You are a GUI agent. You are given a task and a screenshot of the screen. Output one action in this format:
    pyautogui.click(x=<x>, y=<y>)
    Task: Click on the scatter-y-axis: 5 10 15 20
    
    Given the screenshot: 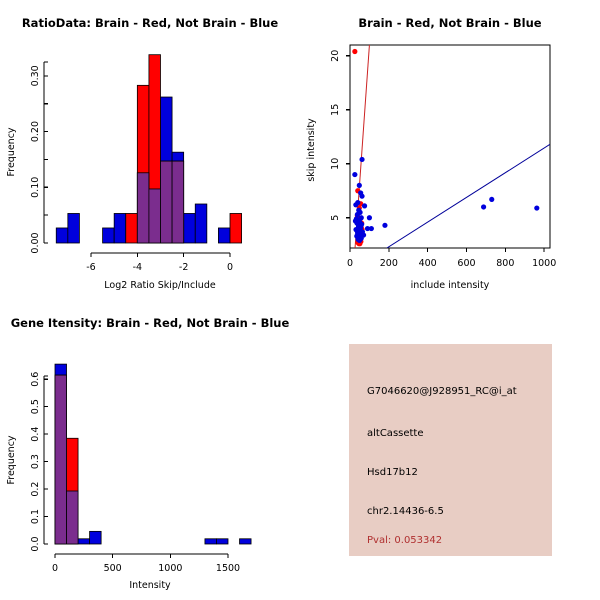 What is the action you would take?
    pyautogui.click(x=340, y=135)
    